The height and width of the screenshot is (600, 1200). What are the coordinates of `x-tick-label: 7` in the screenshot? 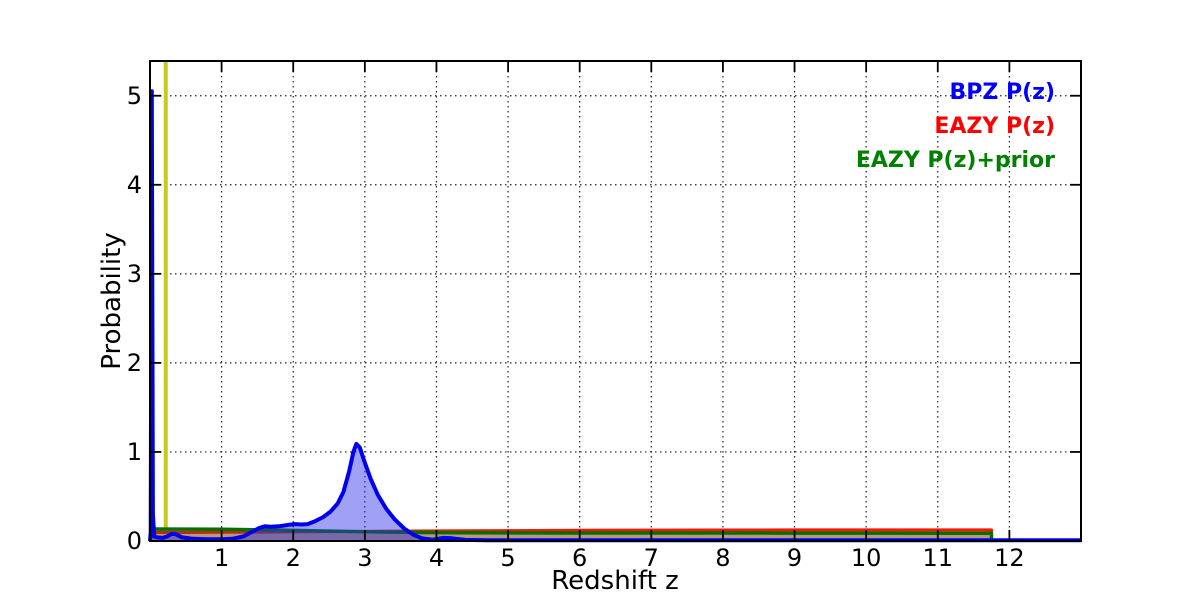 It's located at (651, 558).